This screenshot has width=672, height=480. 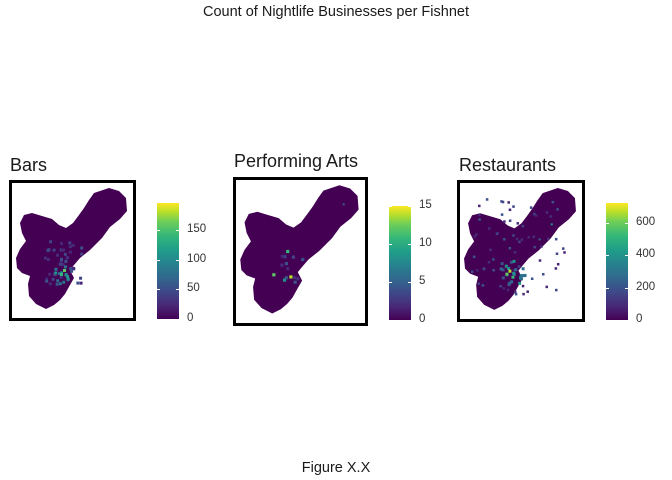 What do you see at coordinates (296, 161) in the screenshot?
I see `panel-title-performing-arts: Performing Arts` at bounding box center [296, 161].